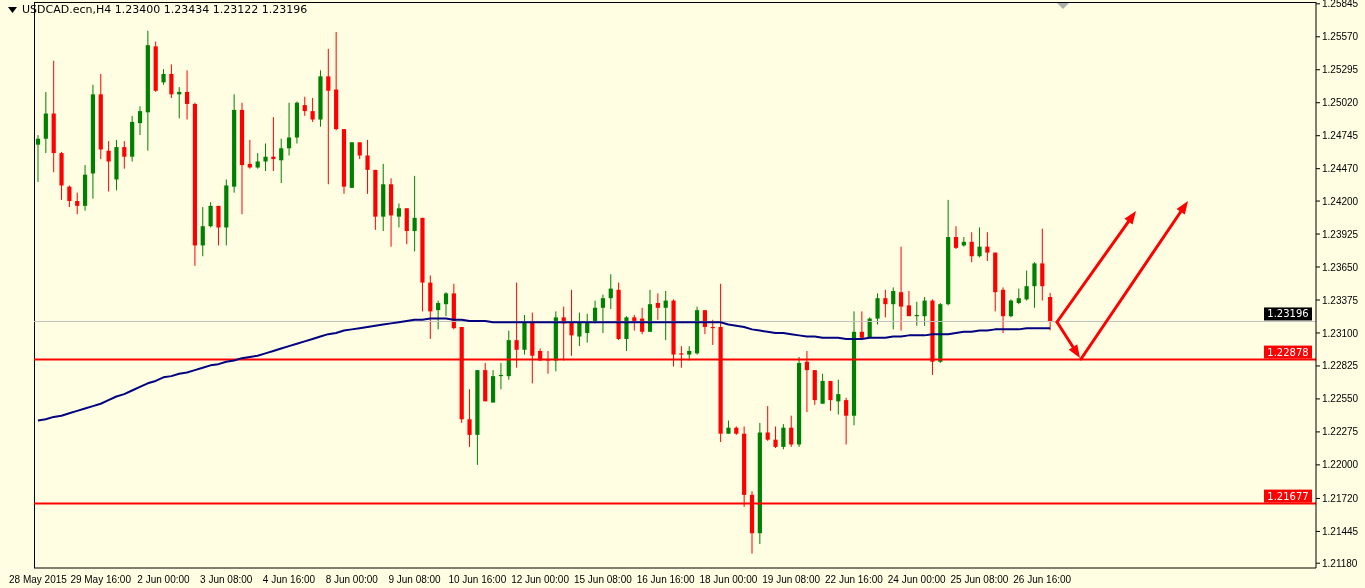 Image resolution: width=1365 pixels, height=588 pixels. Describe the element at coordinates (1340, 201) in the screenshot. I see `y-tick-label: 1.24200` at that location.